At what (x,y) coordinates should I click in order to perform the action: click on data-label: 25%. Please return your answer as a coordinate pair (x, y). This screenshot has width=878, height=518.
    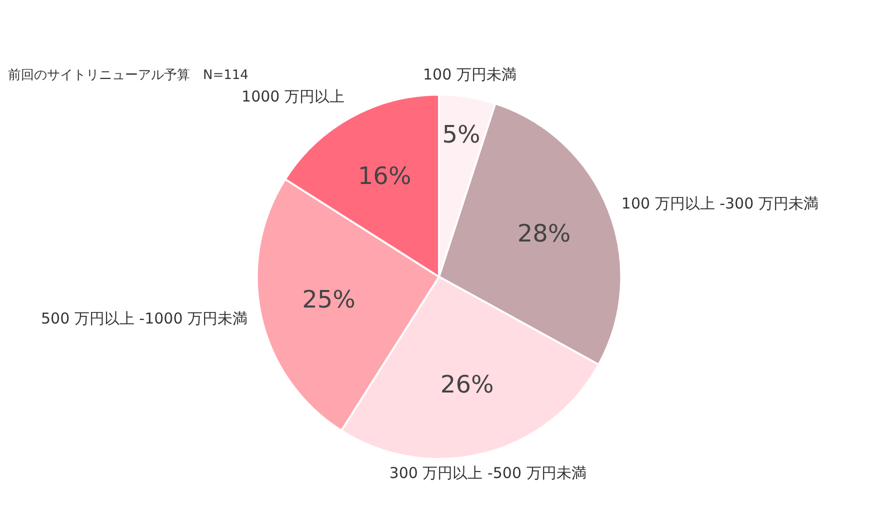
    Looking at the image, I should click on (329, 300).